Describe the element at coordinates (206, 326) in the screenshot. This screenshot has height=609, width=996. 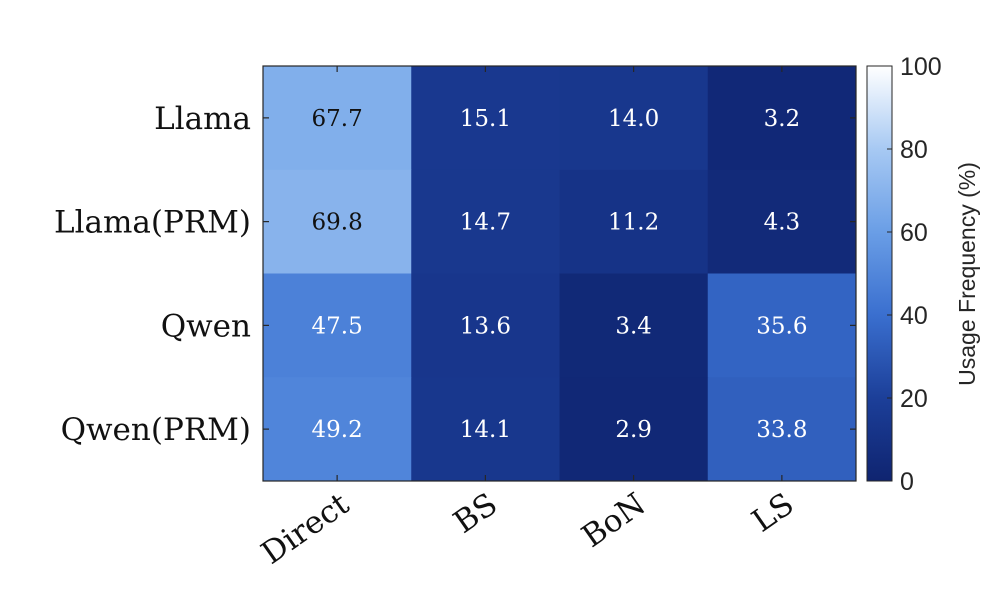
I see `y-tick-label: Qwen` at that location.